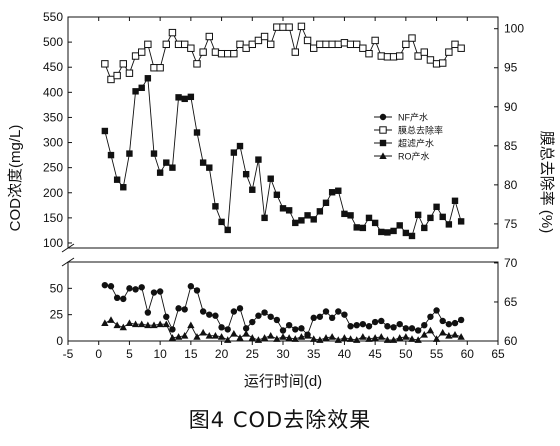 Image resolution: width=560 pixels, height=446 pixels. I want to click on axis-break-mark, so click(68, 262).